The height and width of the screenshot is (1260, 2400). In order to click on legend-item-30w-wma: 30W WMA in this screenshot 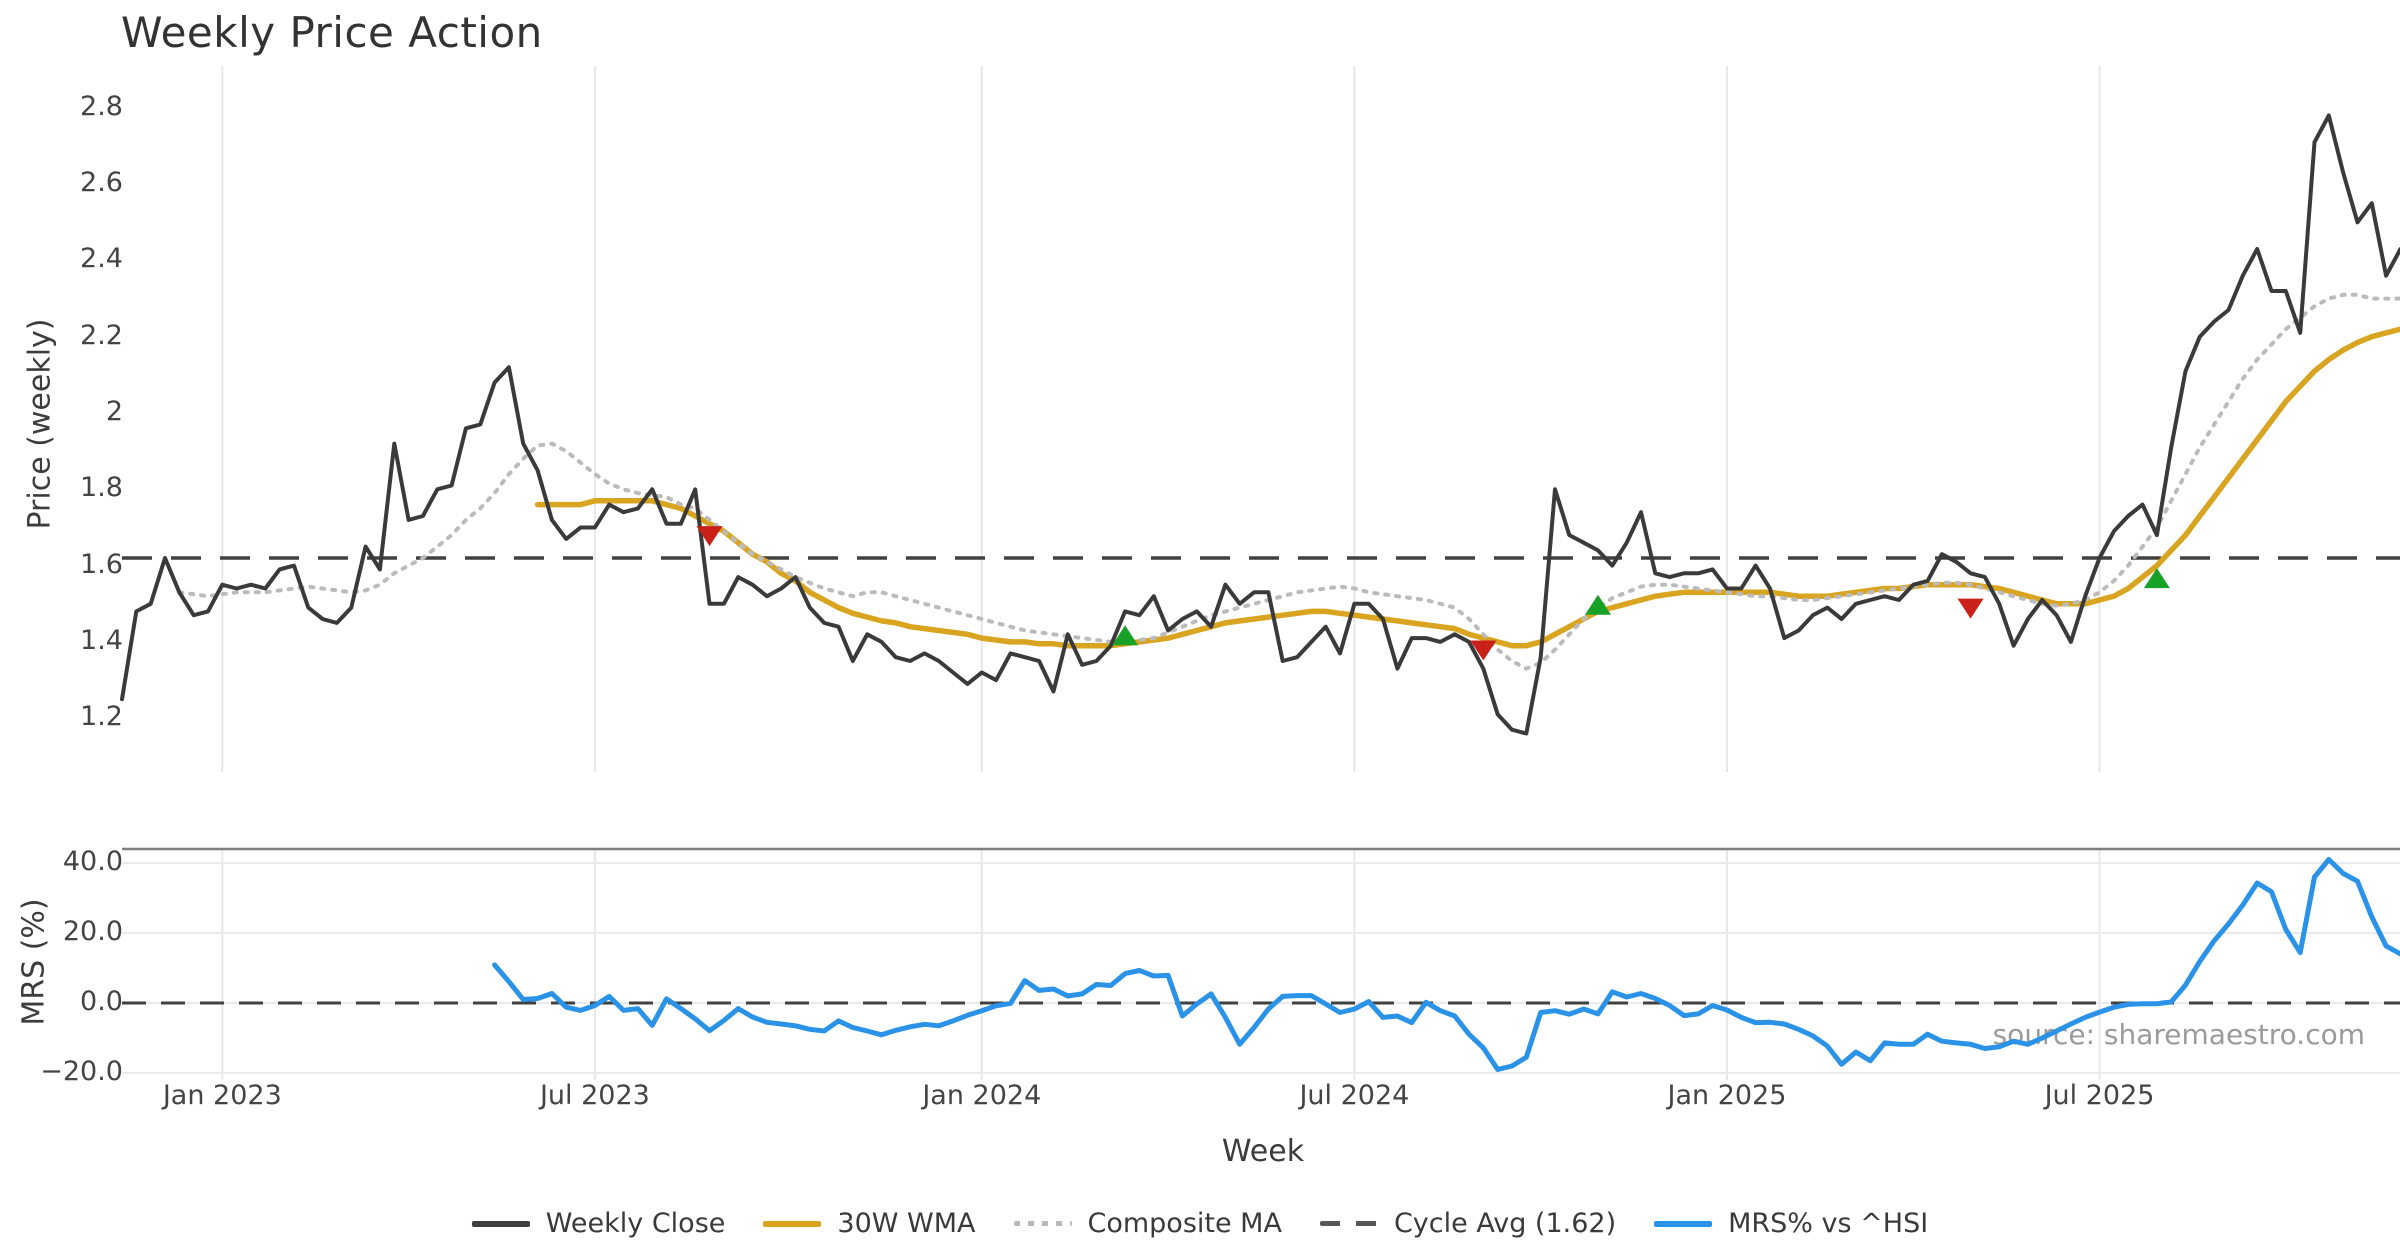, I will do `click(869, 1223)`.